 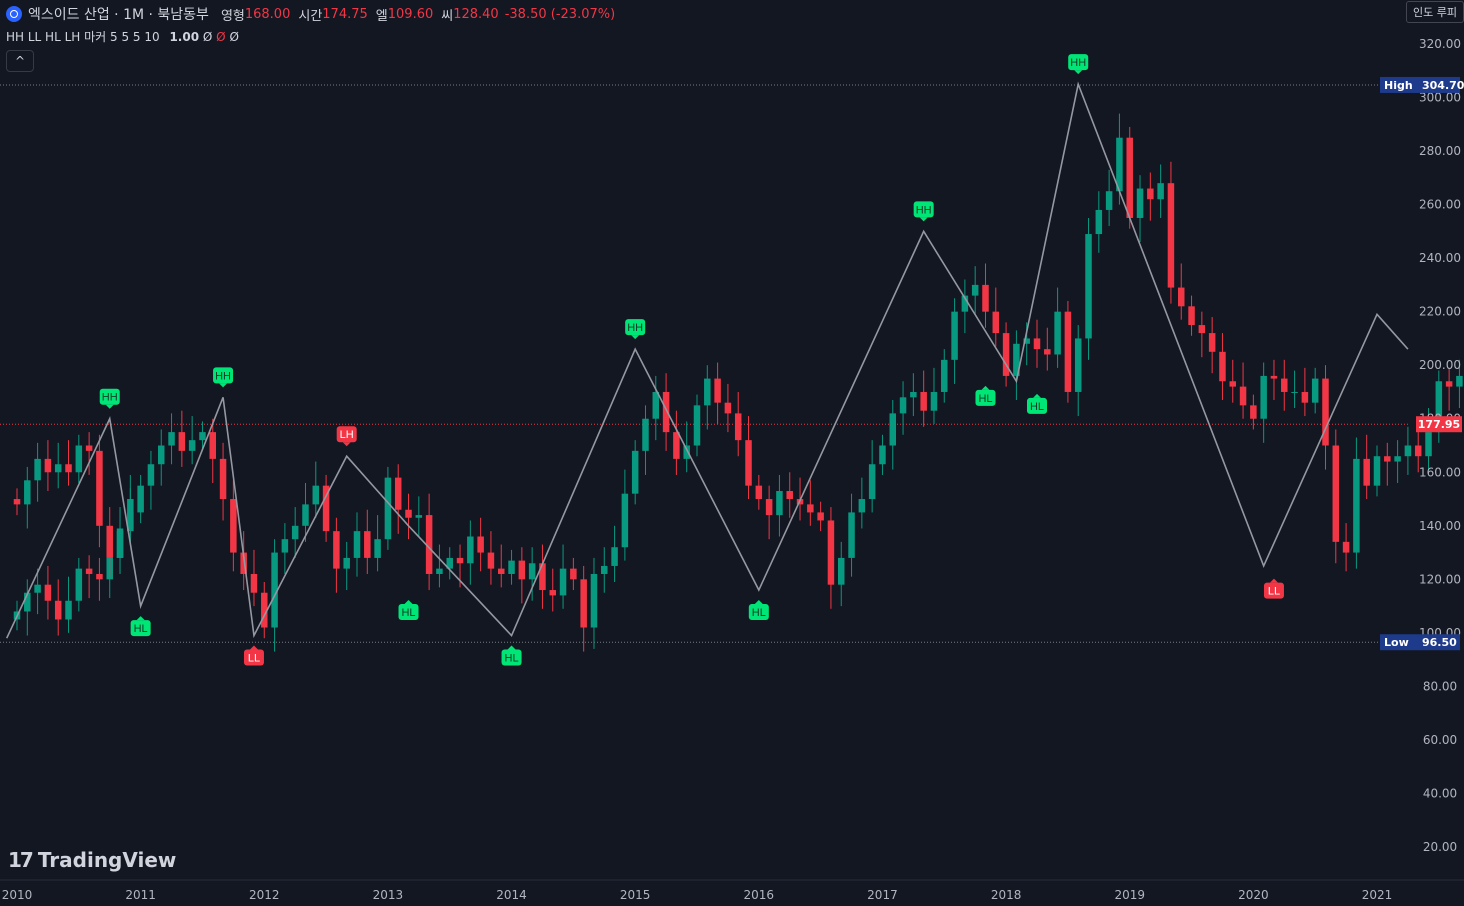 What do you see at coordinates (20, 61) in the screenshot?
I see `collapse-legend-button: ^` at bounding box center [20, 61].